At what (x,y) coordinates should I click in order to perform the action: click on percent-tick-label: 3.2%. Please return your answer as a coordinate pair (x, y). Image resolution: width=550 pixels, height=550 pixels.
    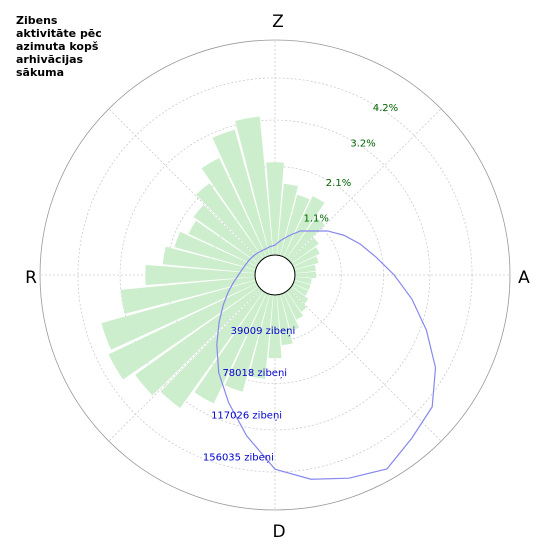
    Looking at the image, I should click on (362, 144).